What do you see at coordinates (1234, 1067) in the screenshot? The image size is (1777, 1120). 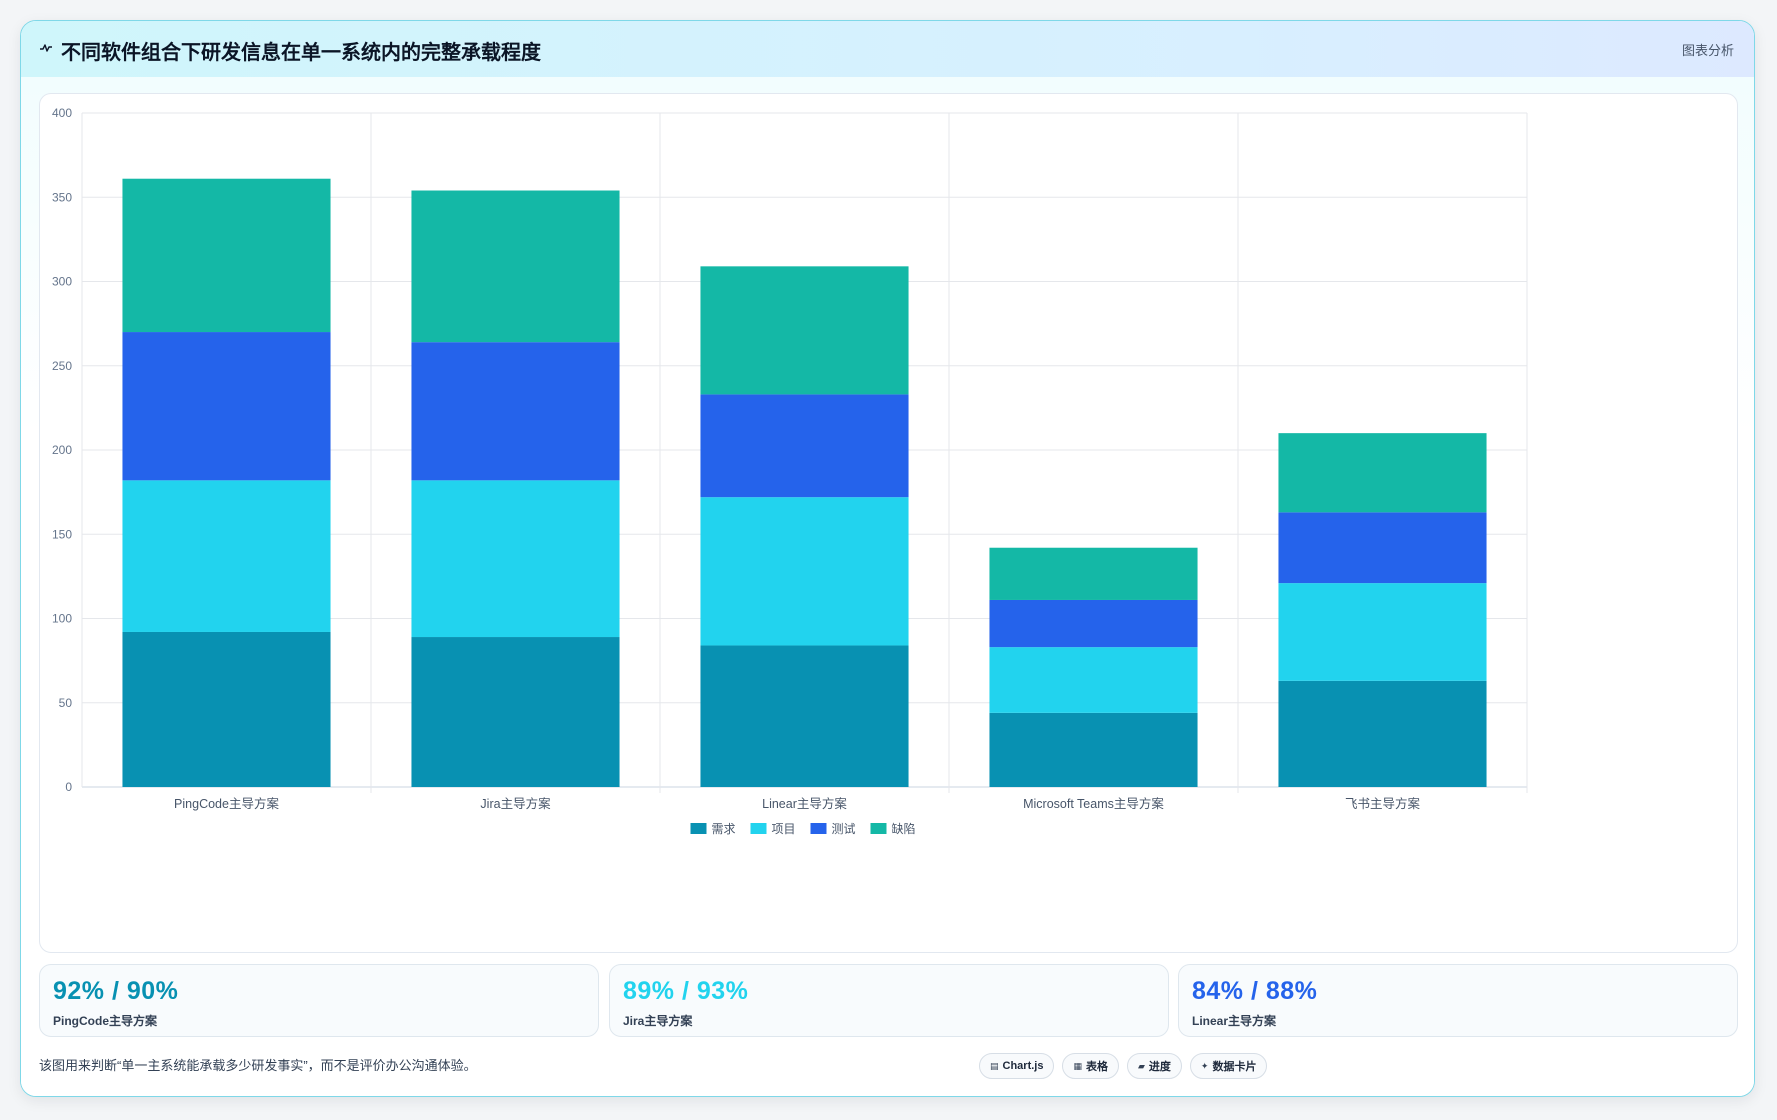 I see `chip-label: 数据卡片` at bounding box center [1234, 1067].